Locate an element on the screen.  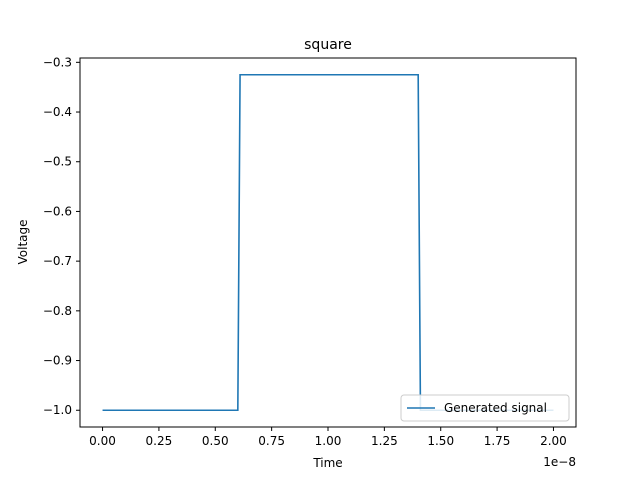
y-tick-label: −0.5 is located at coordinates (57, 162).